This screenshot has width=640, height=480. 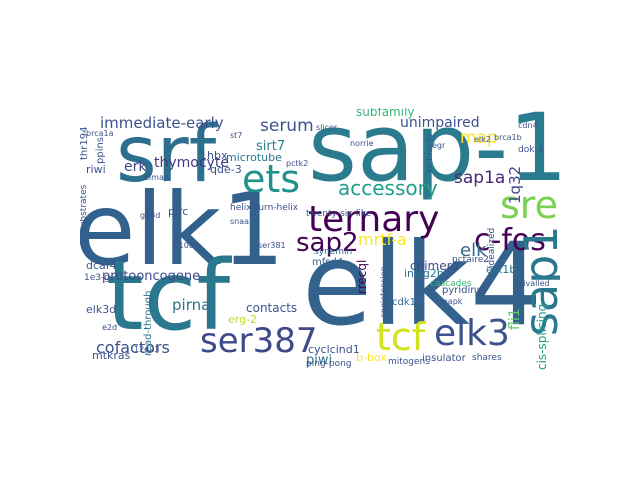 I want to click on word-cis-splicing: cis-splicing, so click(x=542, y=336).